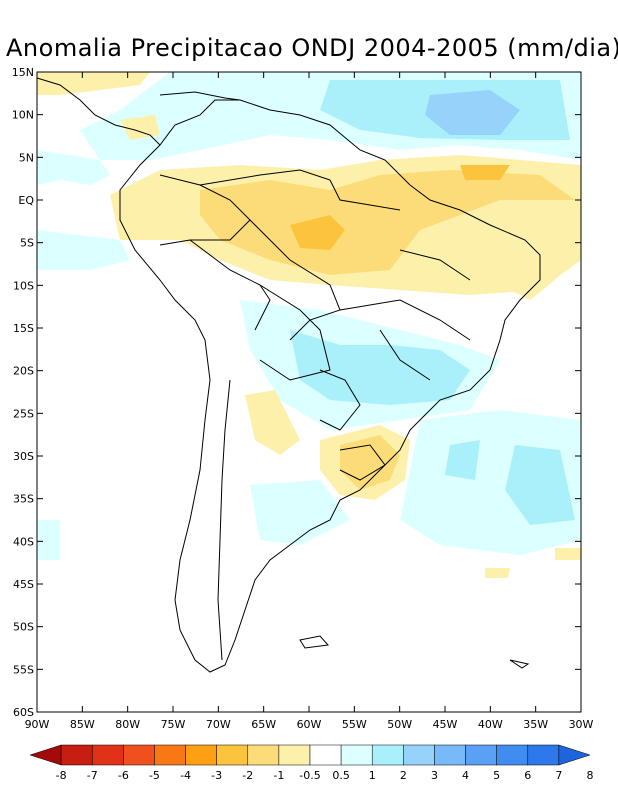 Image resolution: width=618 pixels, height=800 pixels. What do you see at coordinates (354, 724) in the screenshot?
I see `lon-label: 55W` at bounding box center [354, 724].